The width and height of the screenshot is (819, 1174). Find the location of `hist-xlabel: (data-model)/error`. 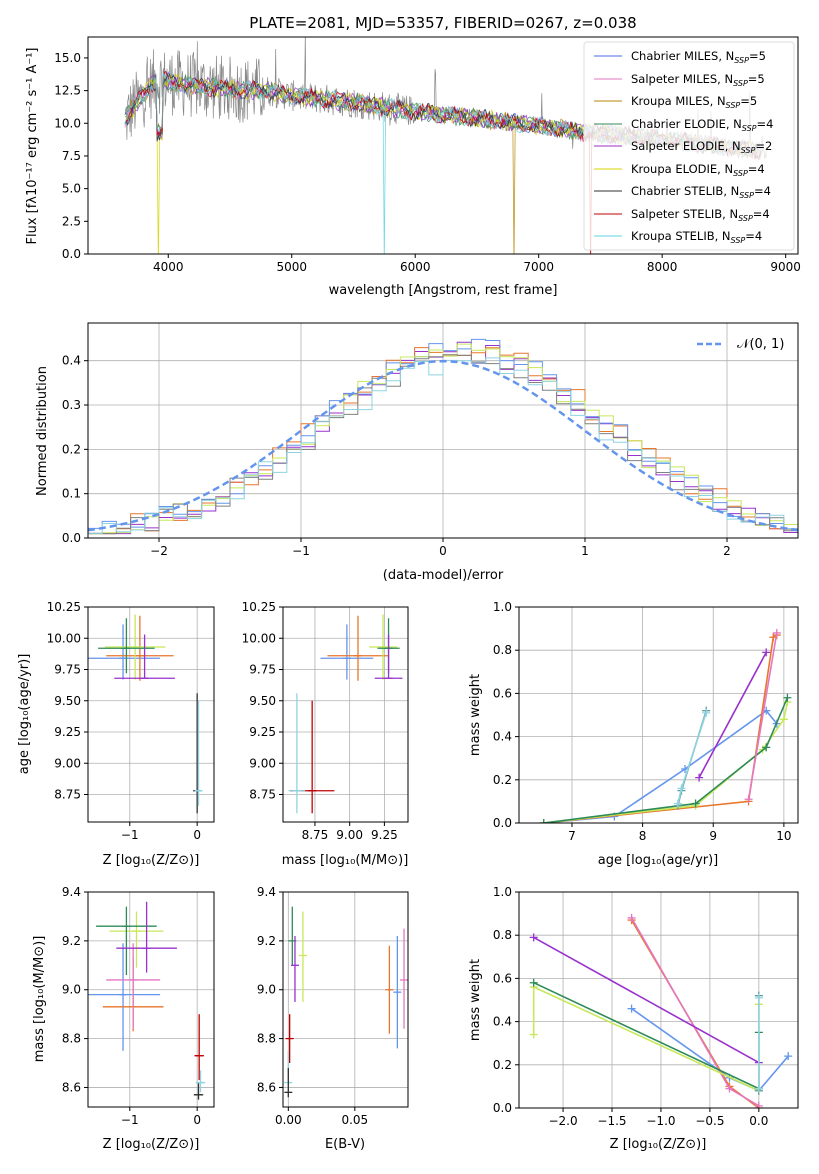

hist-xlabel: (data-model)/error is located at coordinates (443, 575).